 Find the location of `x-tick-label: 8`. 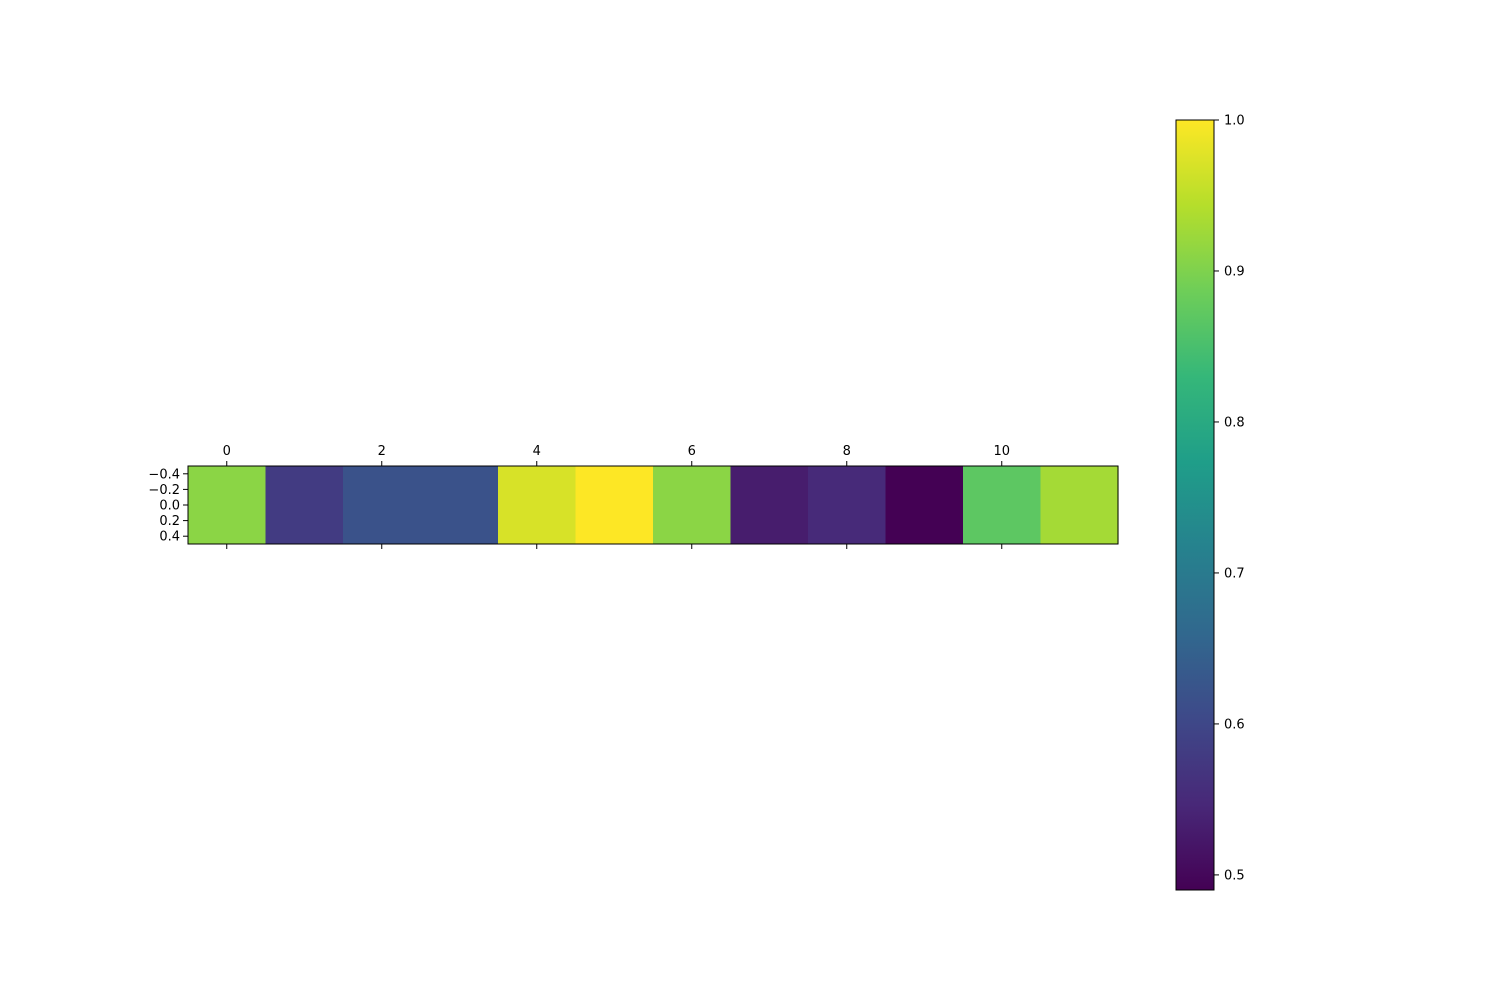

x-tick-label: 8 is located at coordinates (847, 451).